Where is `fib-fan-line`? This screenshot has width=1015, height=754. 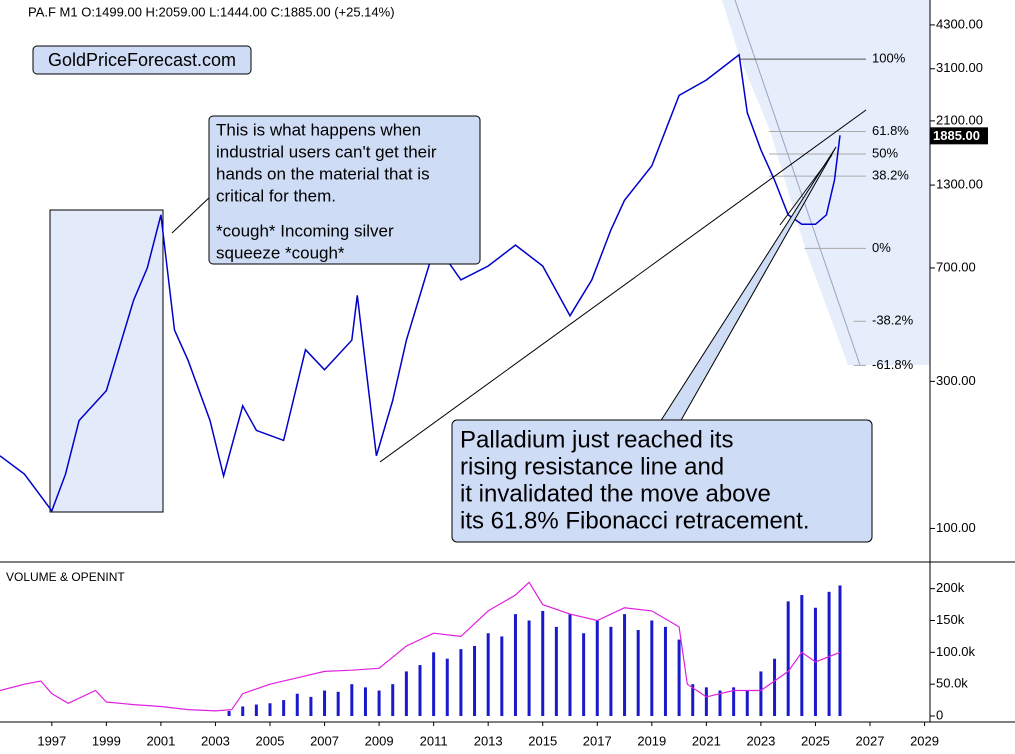 fib-fan-line is located at coordinates (797, 183).